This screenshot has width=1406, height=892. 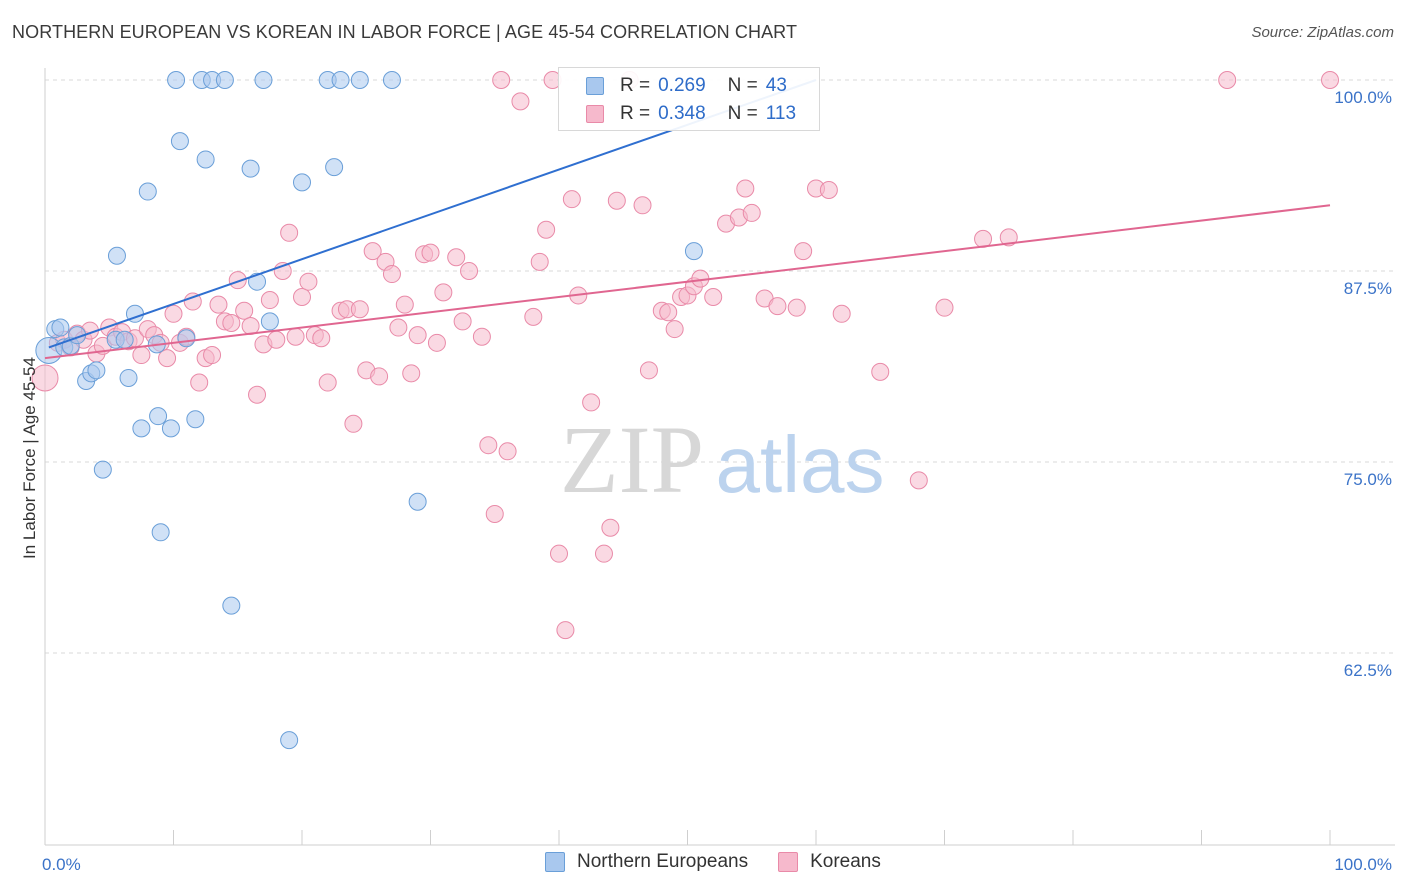 What do you see at coordinates (595, 86) in the screenshot?
I see `blue-swatch` at bounding box center [595, 86].